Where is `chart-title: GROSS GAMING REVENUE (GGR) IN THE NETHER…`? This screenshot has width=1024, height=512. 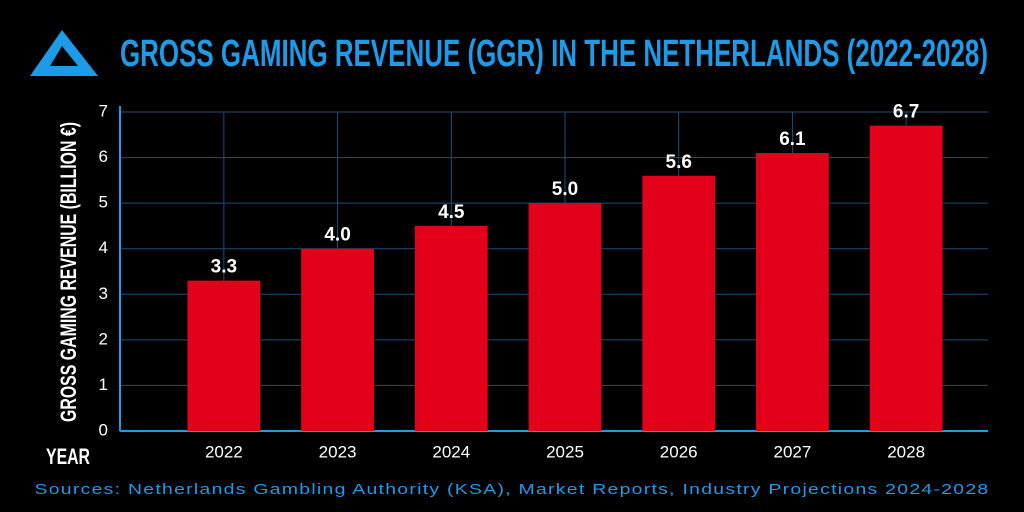 chart-title: GROSS GAMING REVENUE (GGR) IN THE NETHER… is located at coordinates (554, 54).